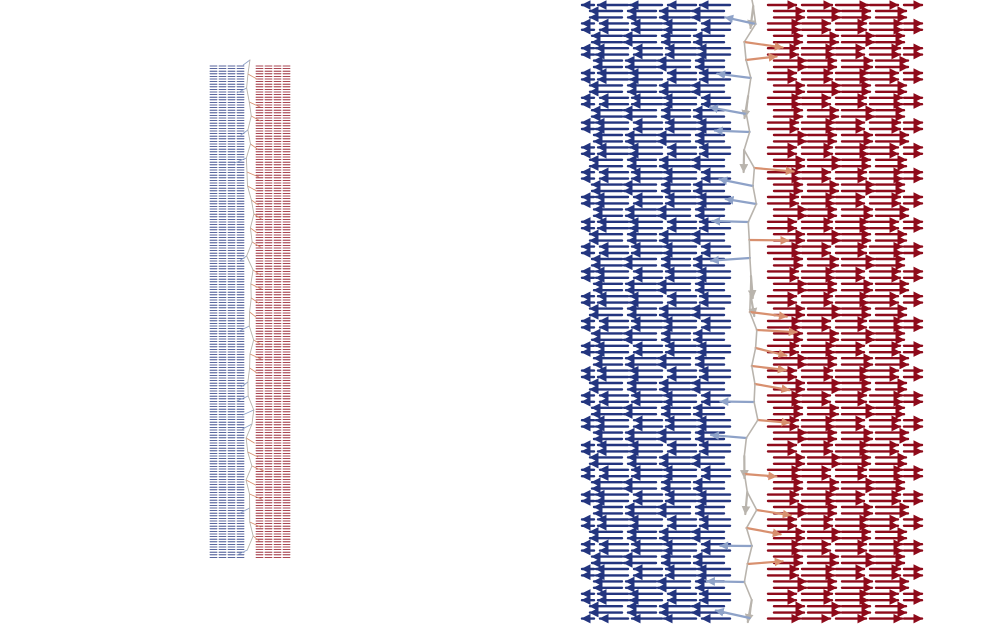 The width and height of the screenshot is (1000, 627). What do you see at coordinates (250, 308) in the screenshot?
I see `overview-panel` at bounding box center [250, 308].